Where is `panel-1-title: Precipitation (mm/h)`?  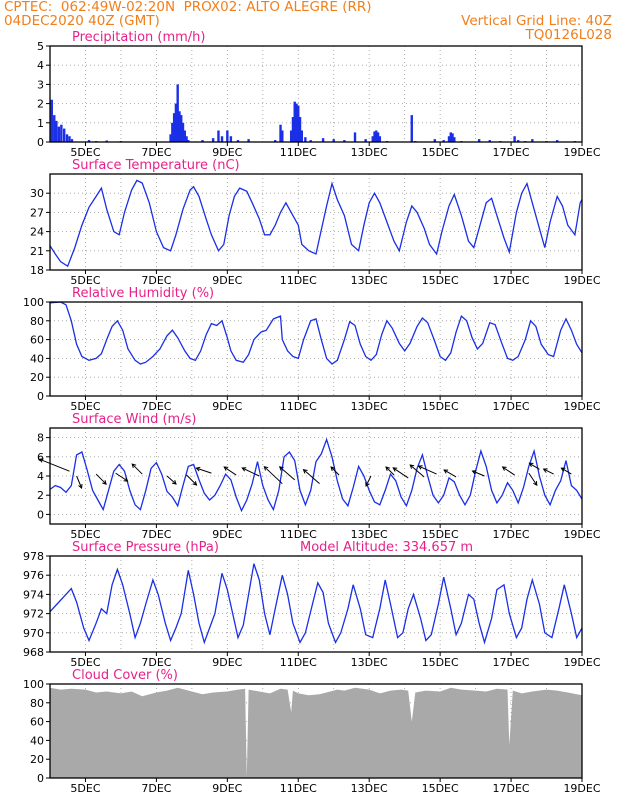
panel-1-title: Precipitation (mm/h) is located at coordinates (138, 37).